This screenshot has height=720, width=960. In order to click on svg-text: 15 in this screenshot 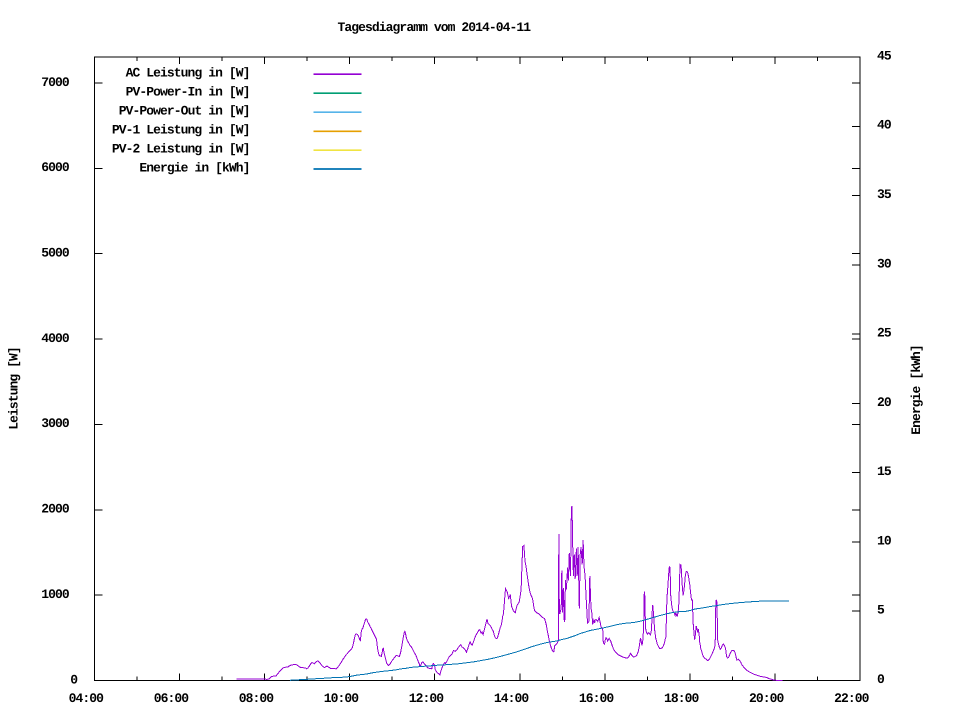, I will do `click(884, 471)`.